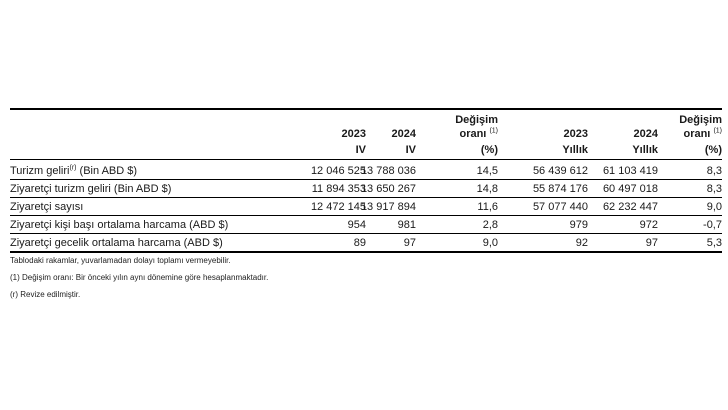 This screenshot has width=728, height=410. What do you see at coordinates (91, 189) in the screenshot?
I see `row-label: Ziyaretçi turizm geliri (Bin ABD $)` at bounding box center [91, 189].